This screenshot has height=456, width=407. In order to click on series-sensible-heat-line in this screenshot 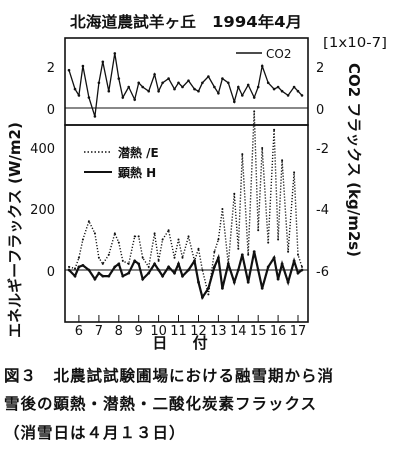, I will do `click(185, 276)`.